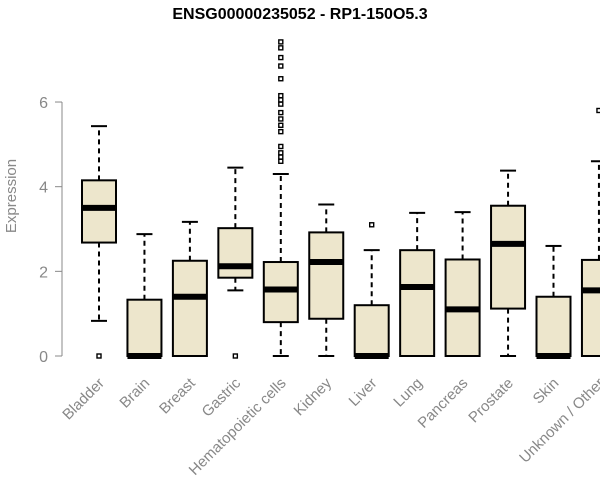 This screenshot has width=600, height=500. Describe the element at coordinates (43, 188) in the screenshot. I see `y-tick-label: 4` at that location.